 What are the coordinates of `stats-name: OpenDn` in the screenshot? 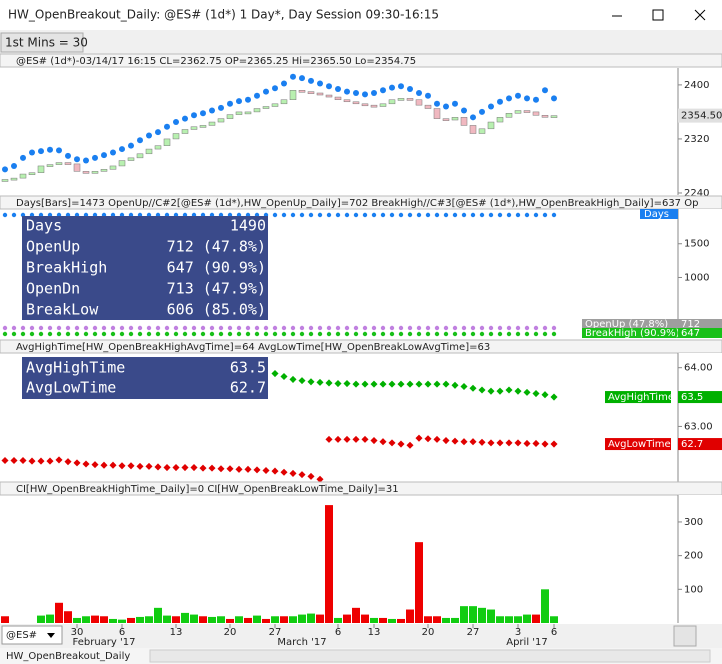 It's located at (53, 289).